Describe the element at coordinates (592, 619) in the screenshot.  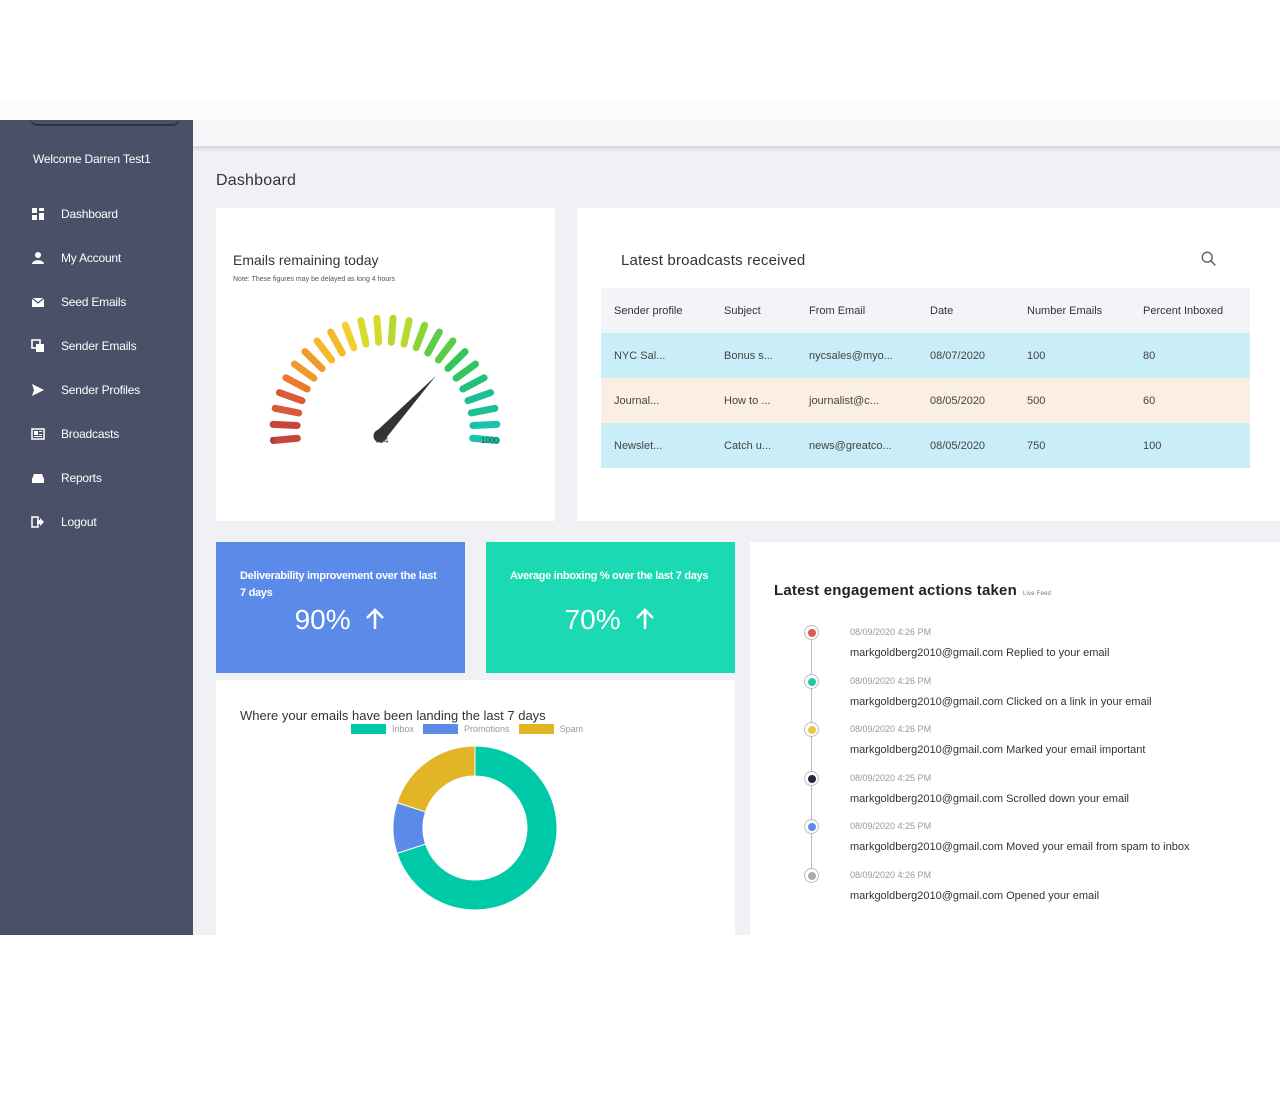
I see `inboxing-value: 70%` at that location.